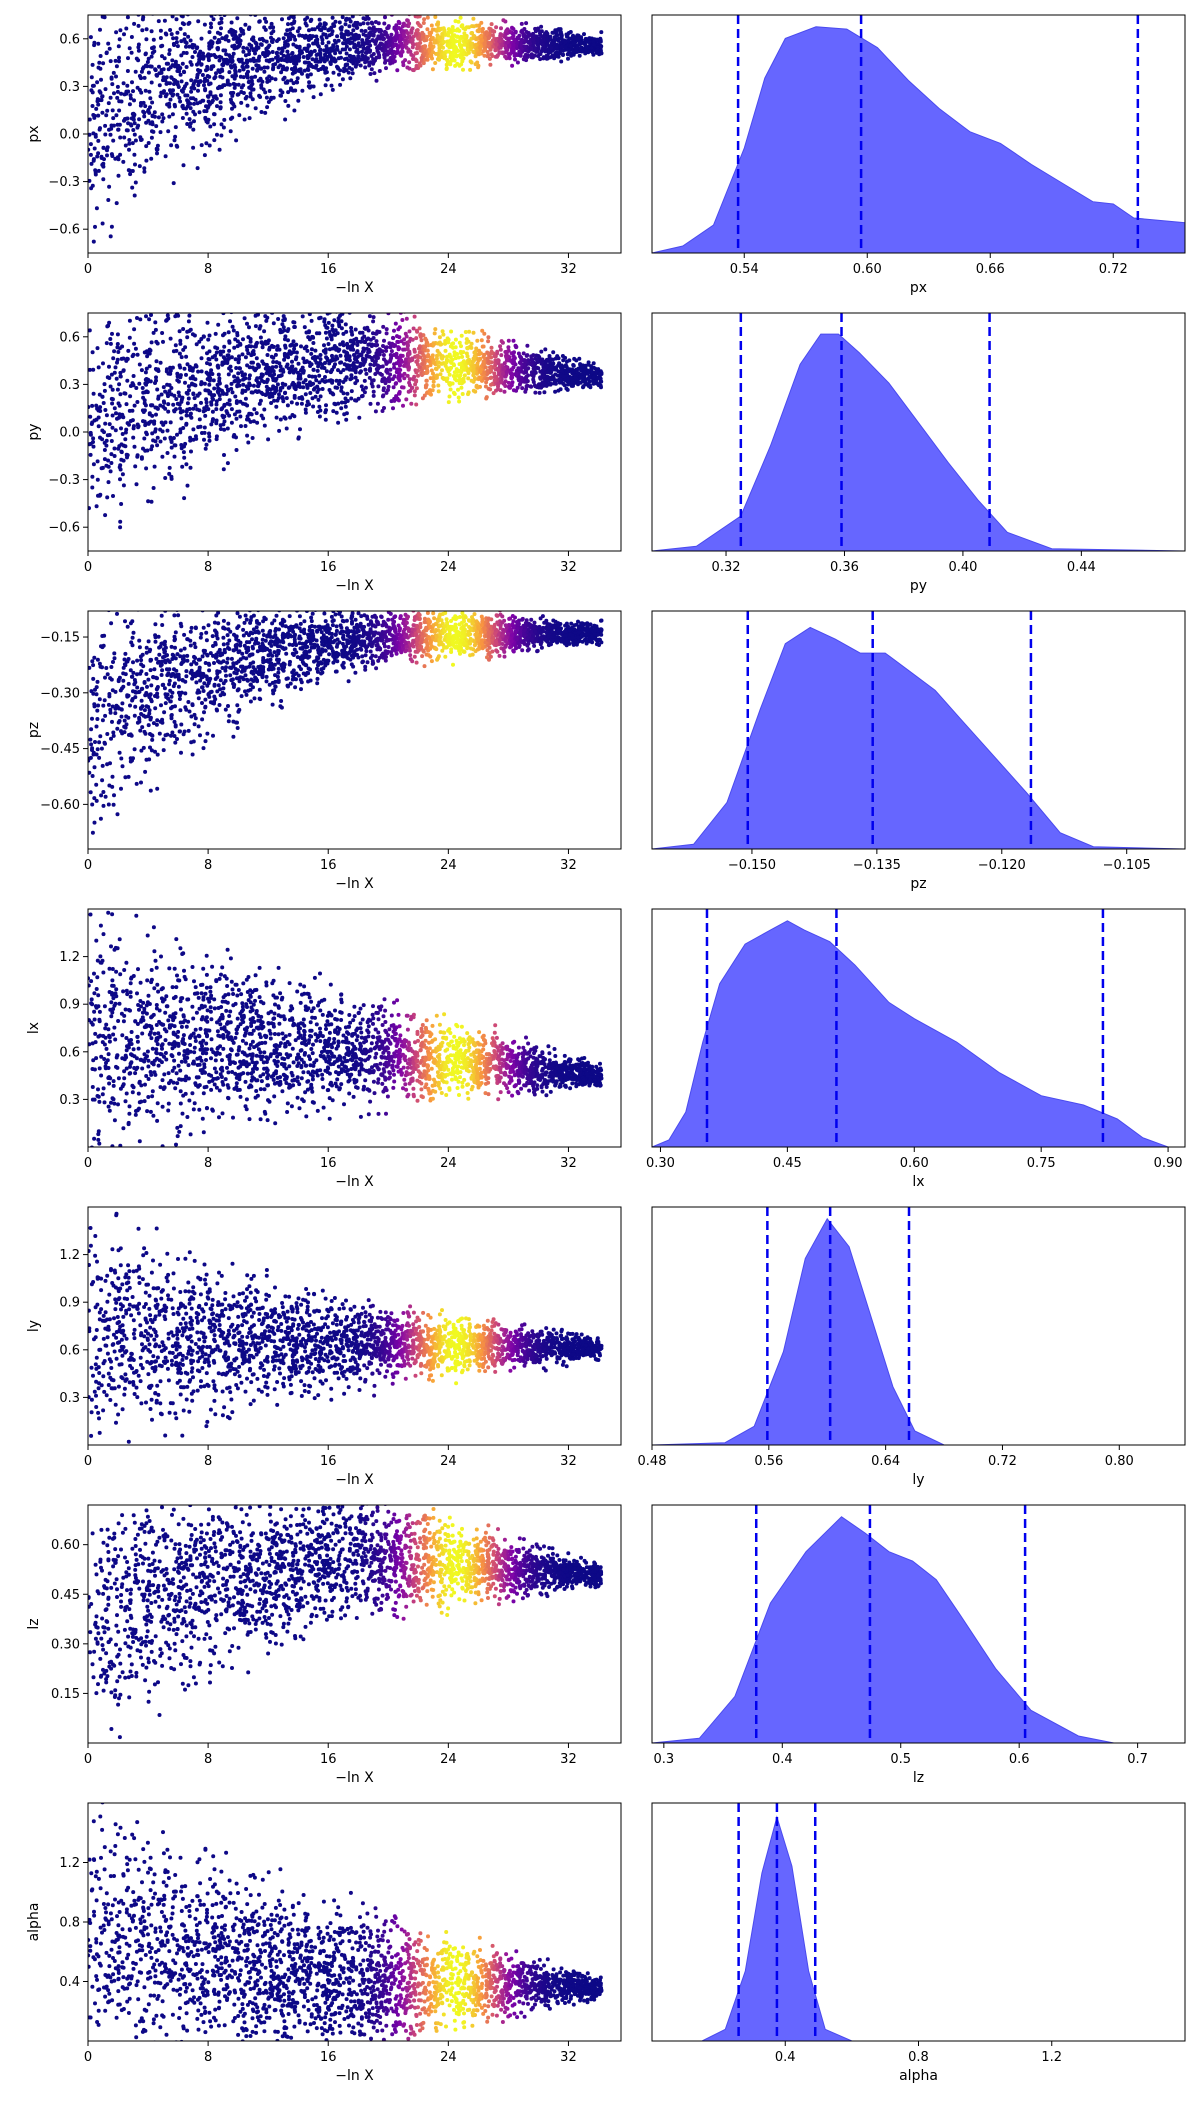 This screenshot has height=2105, width=1200. I want to click on y-tick-label: 0.3, so click(69, 87).